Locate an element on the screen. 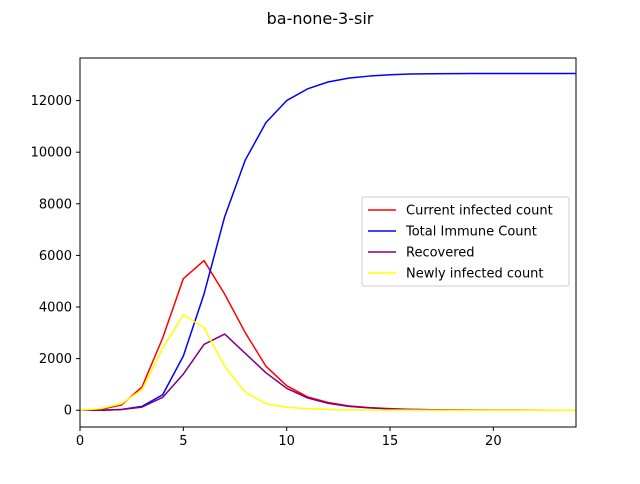 The image size is (640, 484). y-tick-label: 6000 is located at coordinates (55, 256).